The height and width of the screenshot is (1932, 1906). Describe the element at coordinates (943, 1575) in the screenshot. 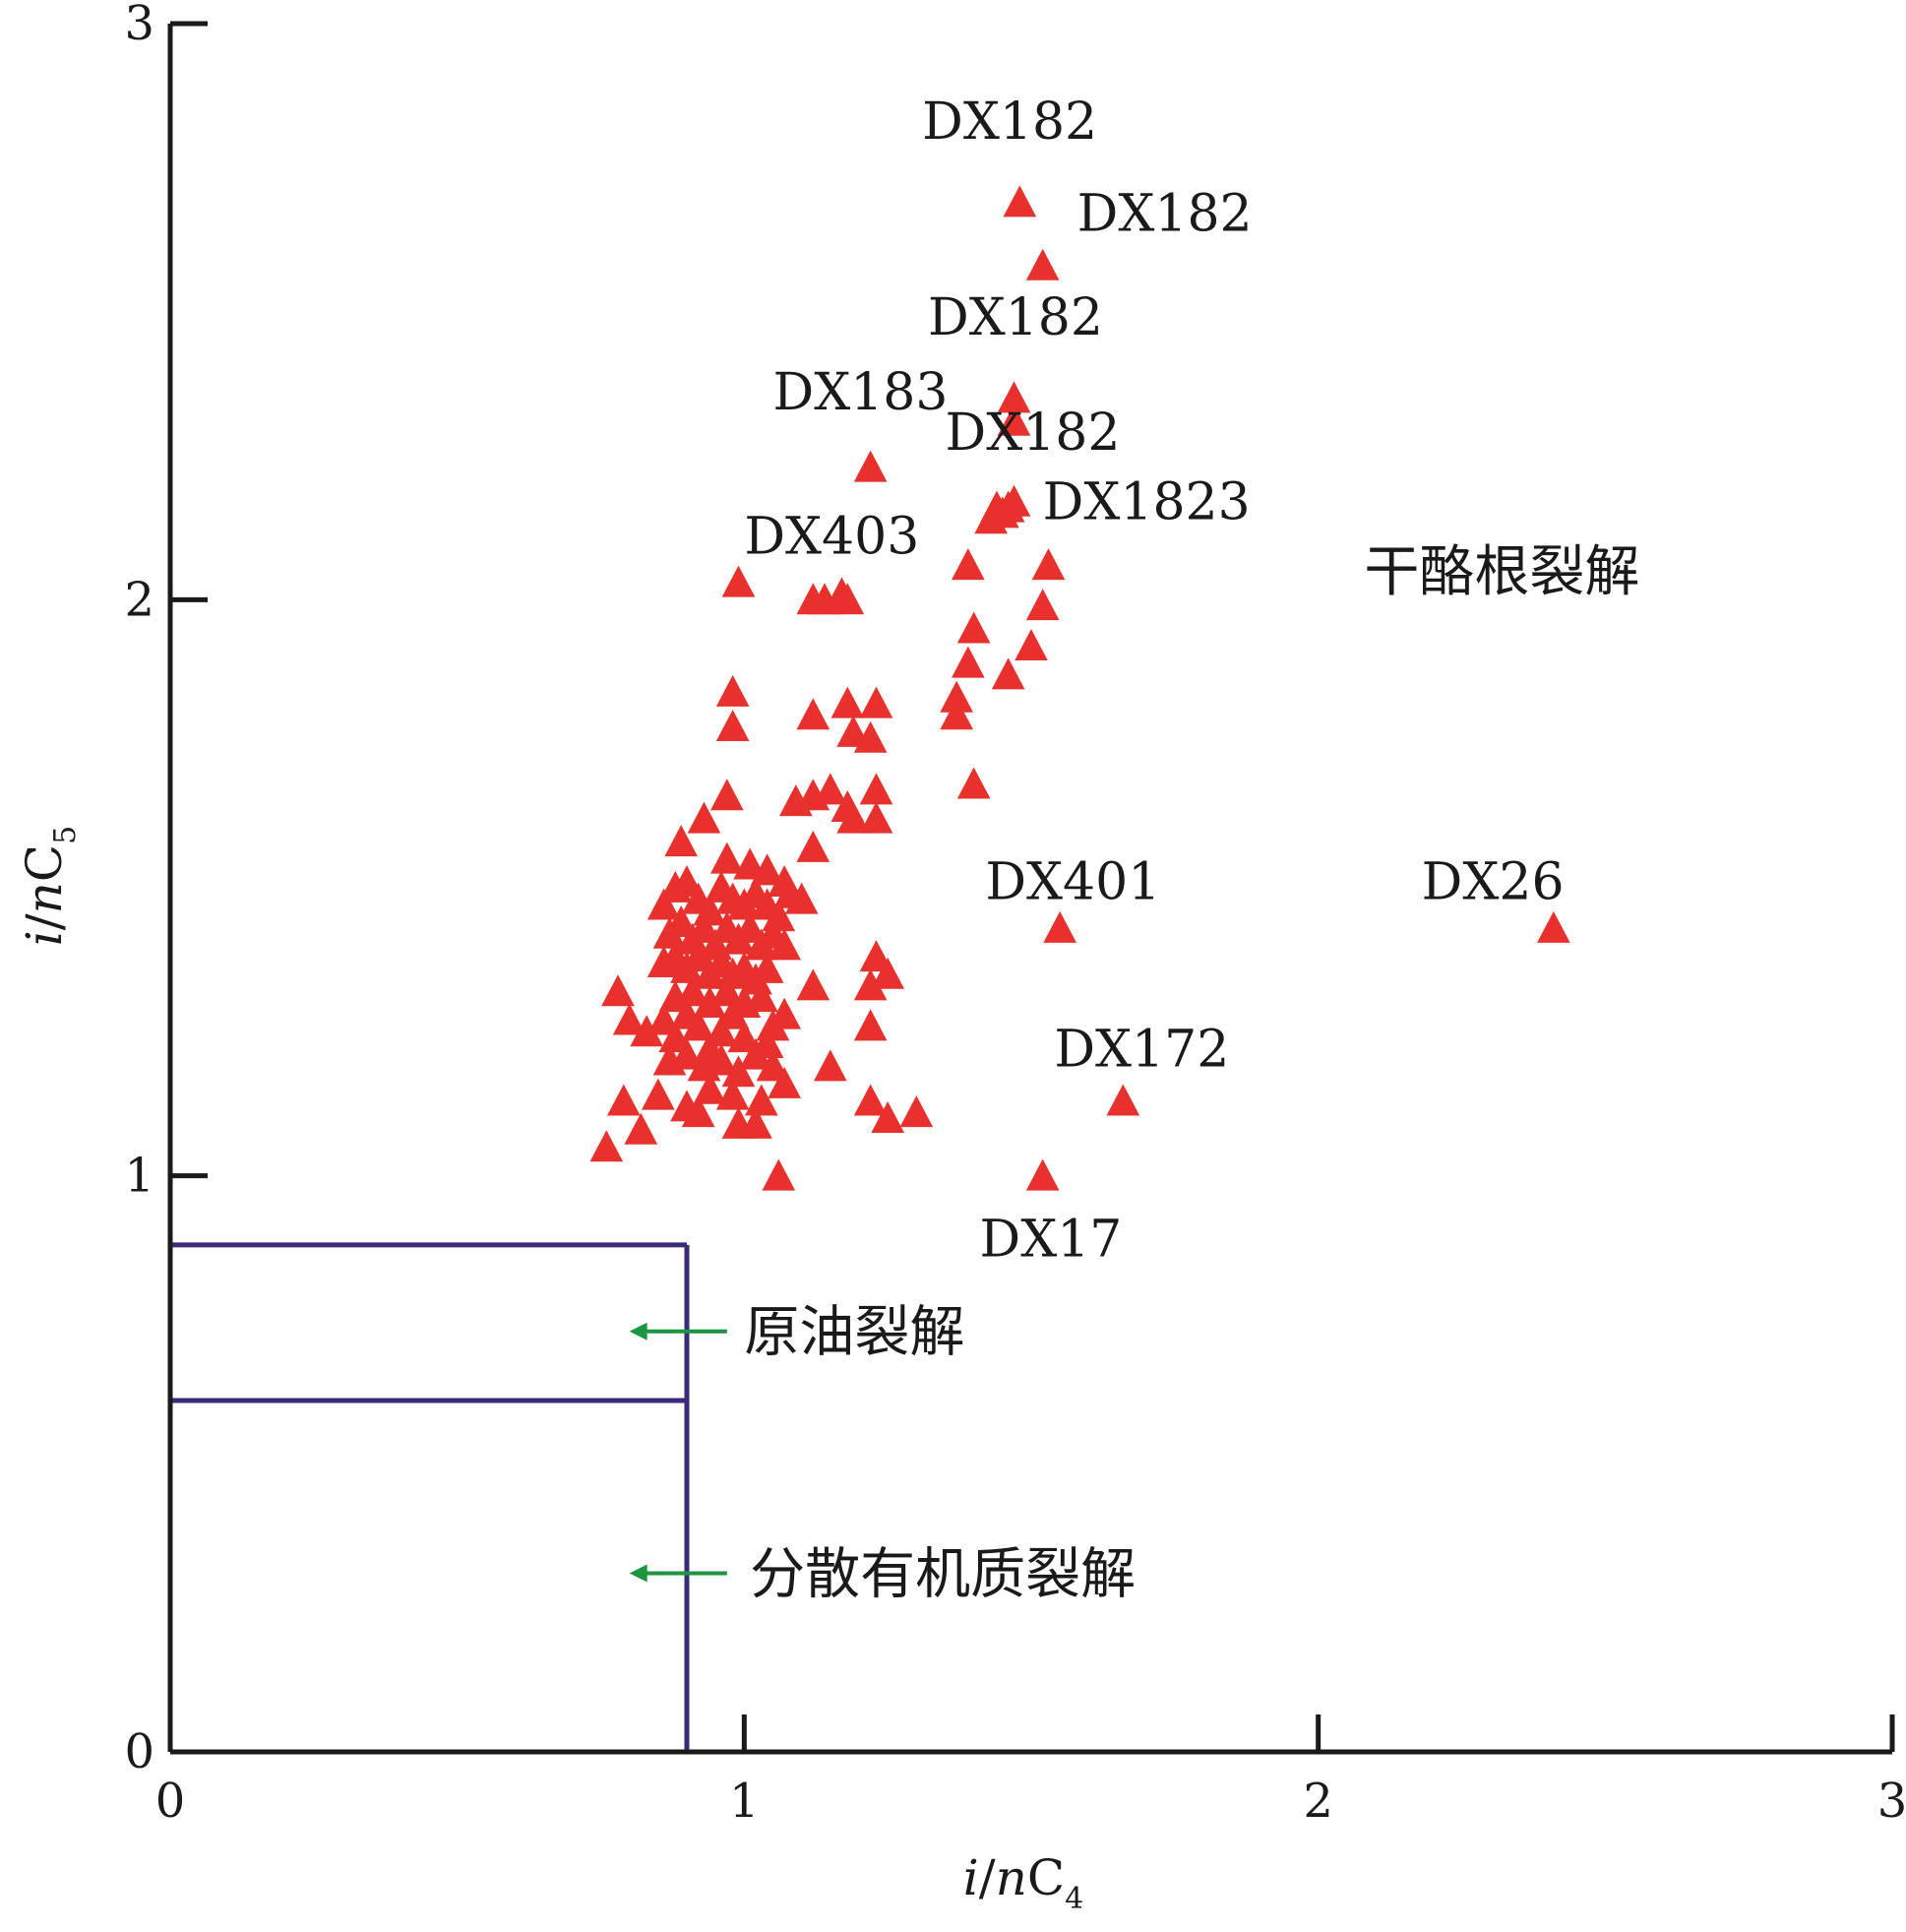

I see `region-label: 分散有机质裂解` at that location.